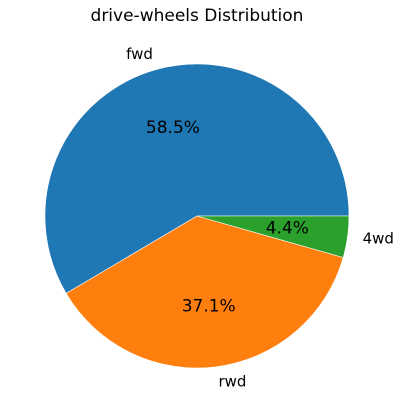 Image resolution: width=404 pixels, height=414 pixels. Describe the element at coordinates (232, 381) in the screenshot. I see `slice-label-rwd: rwd` at that location.